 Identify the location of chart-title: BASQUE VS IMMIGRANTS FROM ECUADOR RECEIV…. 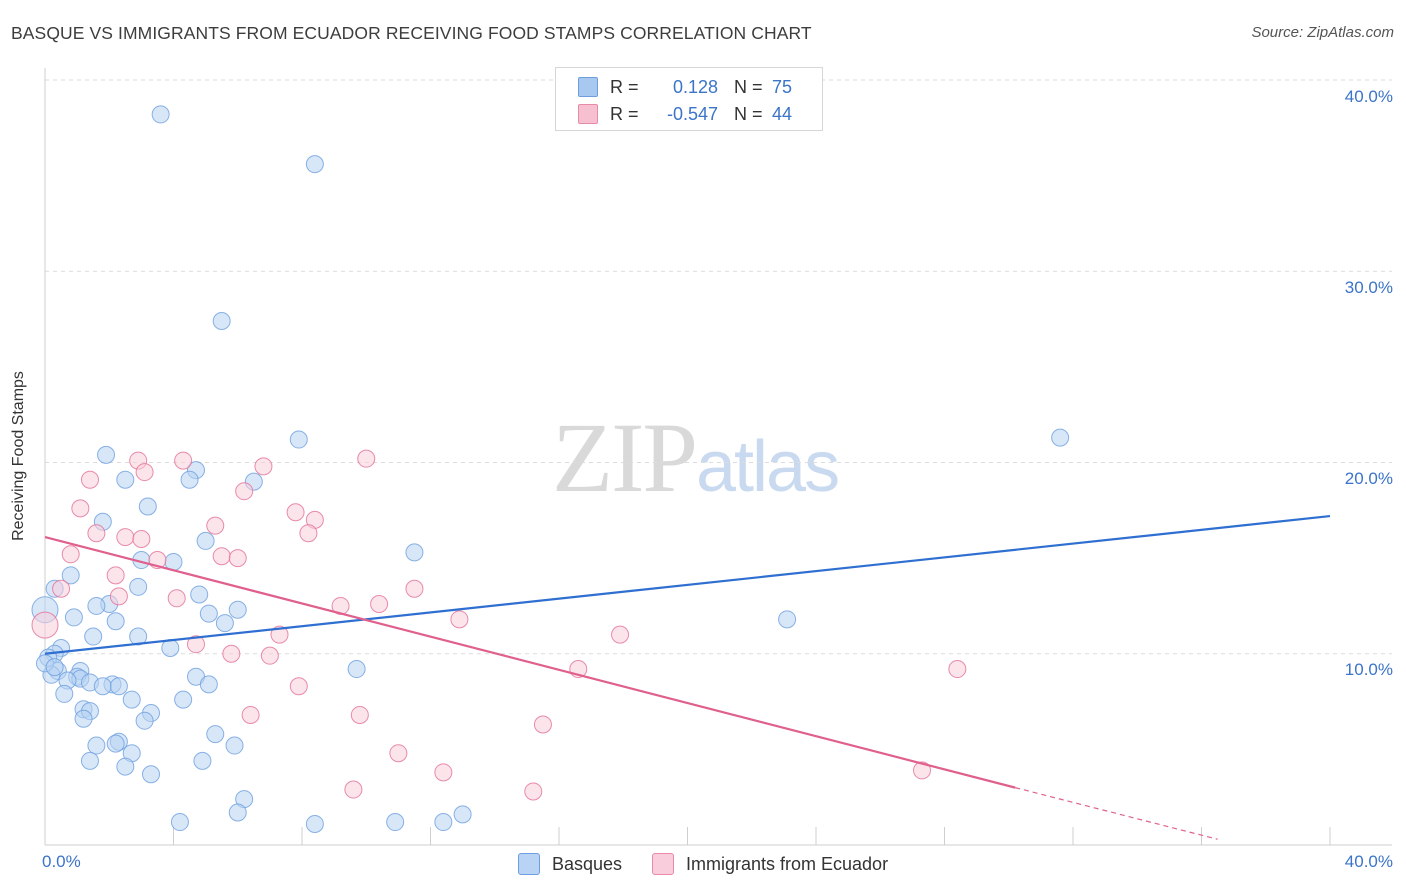
(411, 33).